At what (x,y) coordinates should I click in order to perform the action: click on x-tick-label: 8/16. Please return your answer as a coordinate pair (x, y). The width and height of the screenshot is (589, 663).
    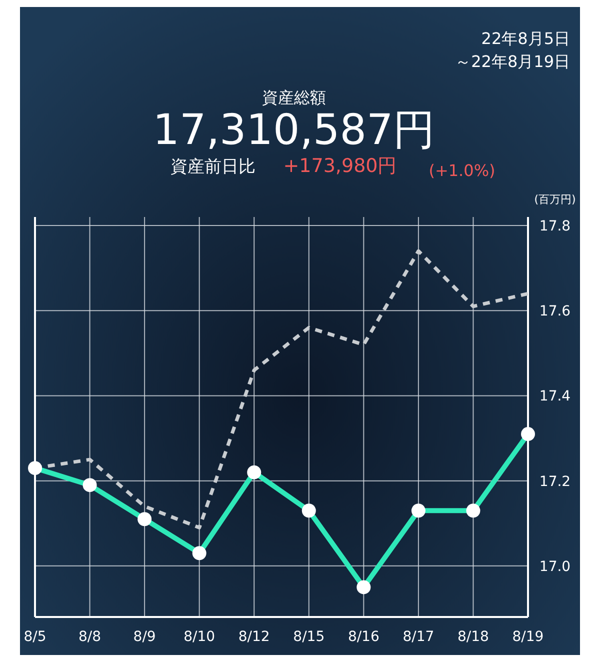
    Looking at the image, I should click on (364, 637).